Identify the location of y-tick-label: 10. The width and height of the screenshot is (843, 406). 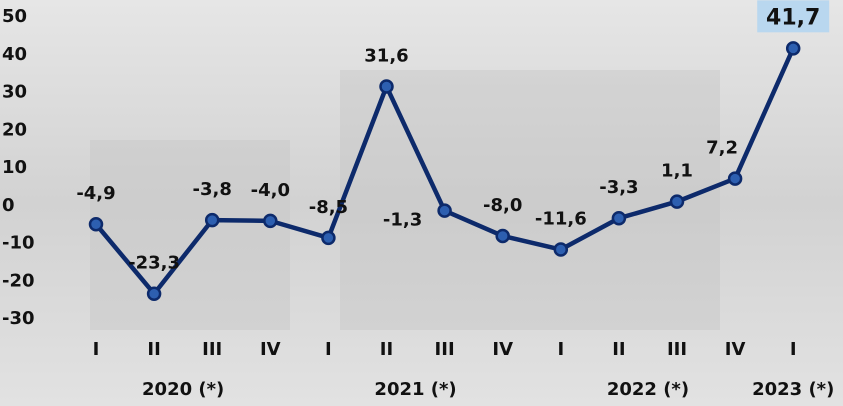
(14, 167).